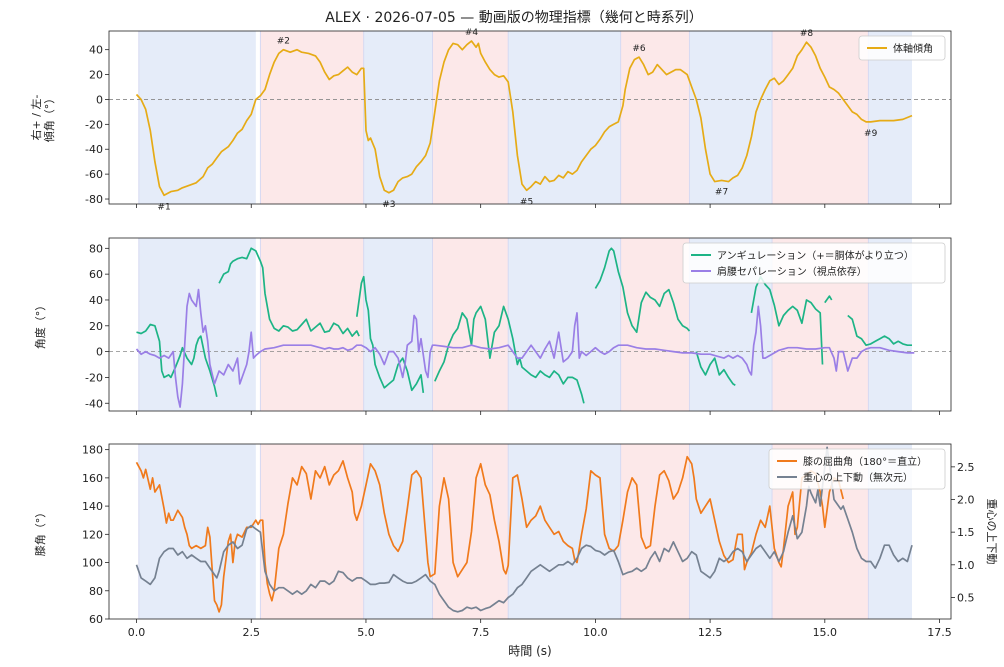 The width and height of the screenshot is (1004, 667). What do you see at coordinates (526, 202) in the screenshot?
I see `peak-annotation: #5` at bounding box center [526, 202].